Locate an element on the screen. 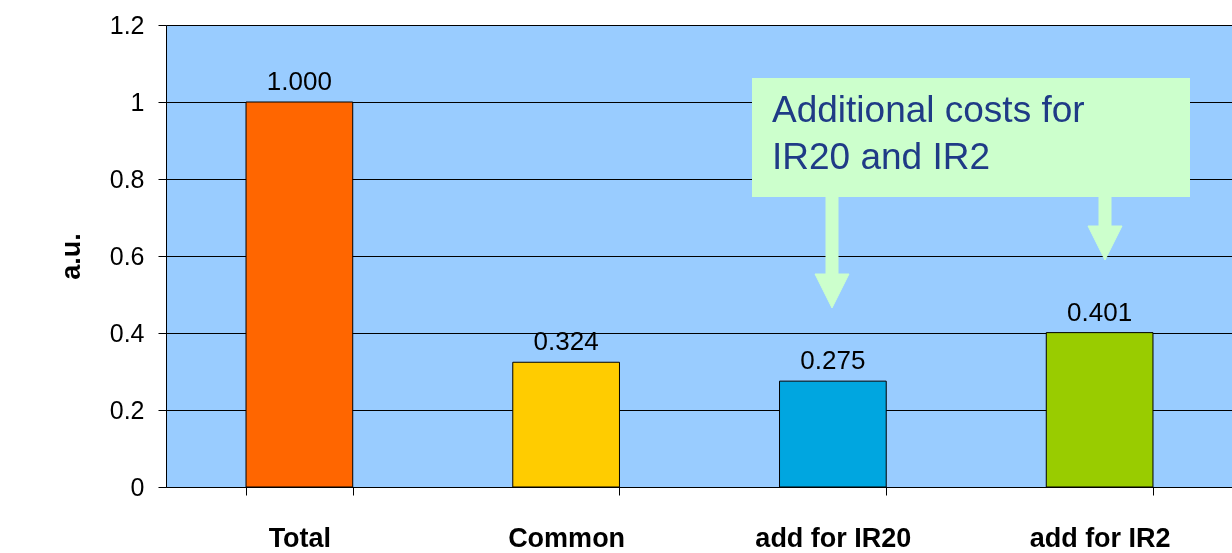  data-label: 0.275 is located at coordinates (833, 360).